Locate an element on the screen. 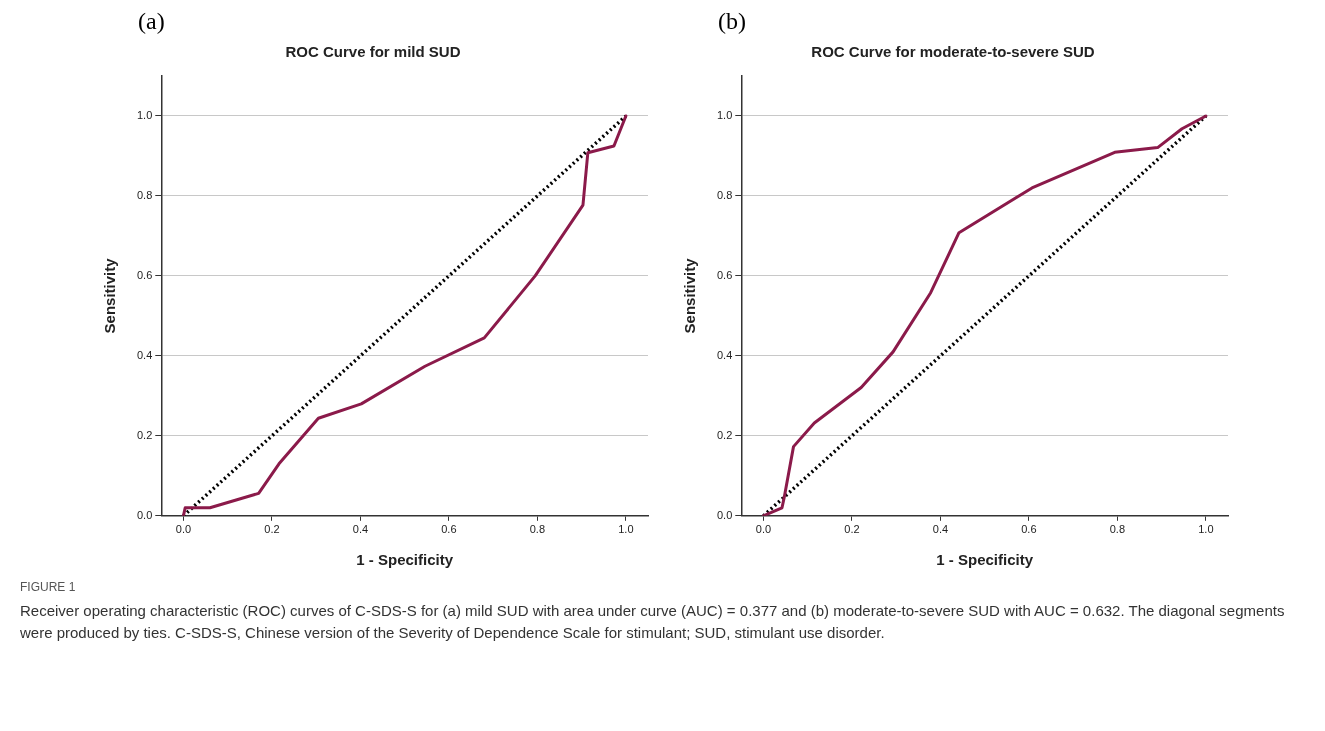  chart-title: ROC Curve for mild SUD is located at coordinates (373, 52).